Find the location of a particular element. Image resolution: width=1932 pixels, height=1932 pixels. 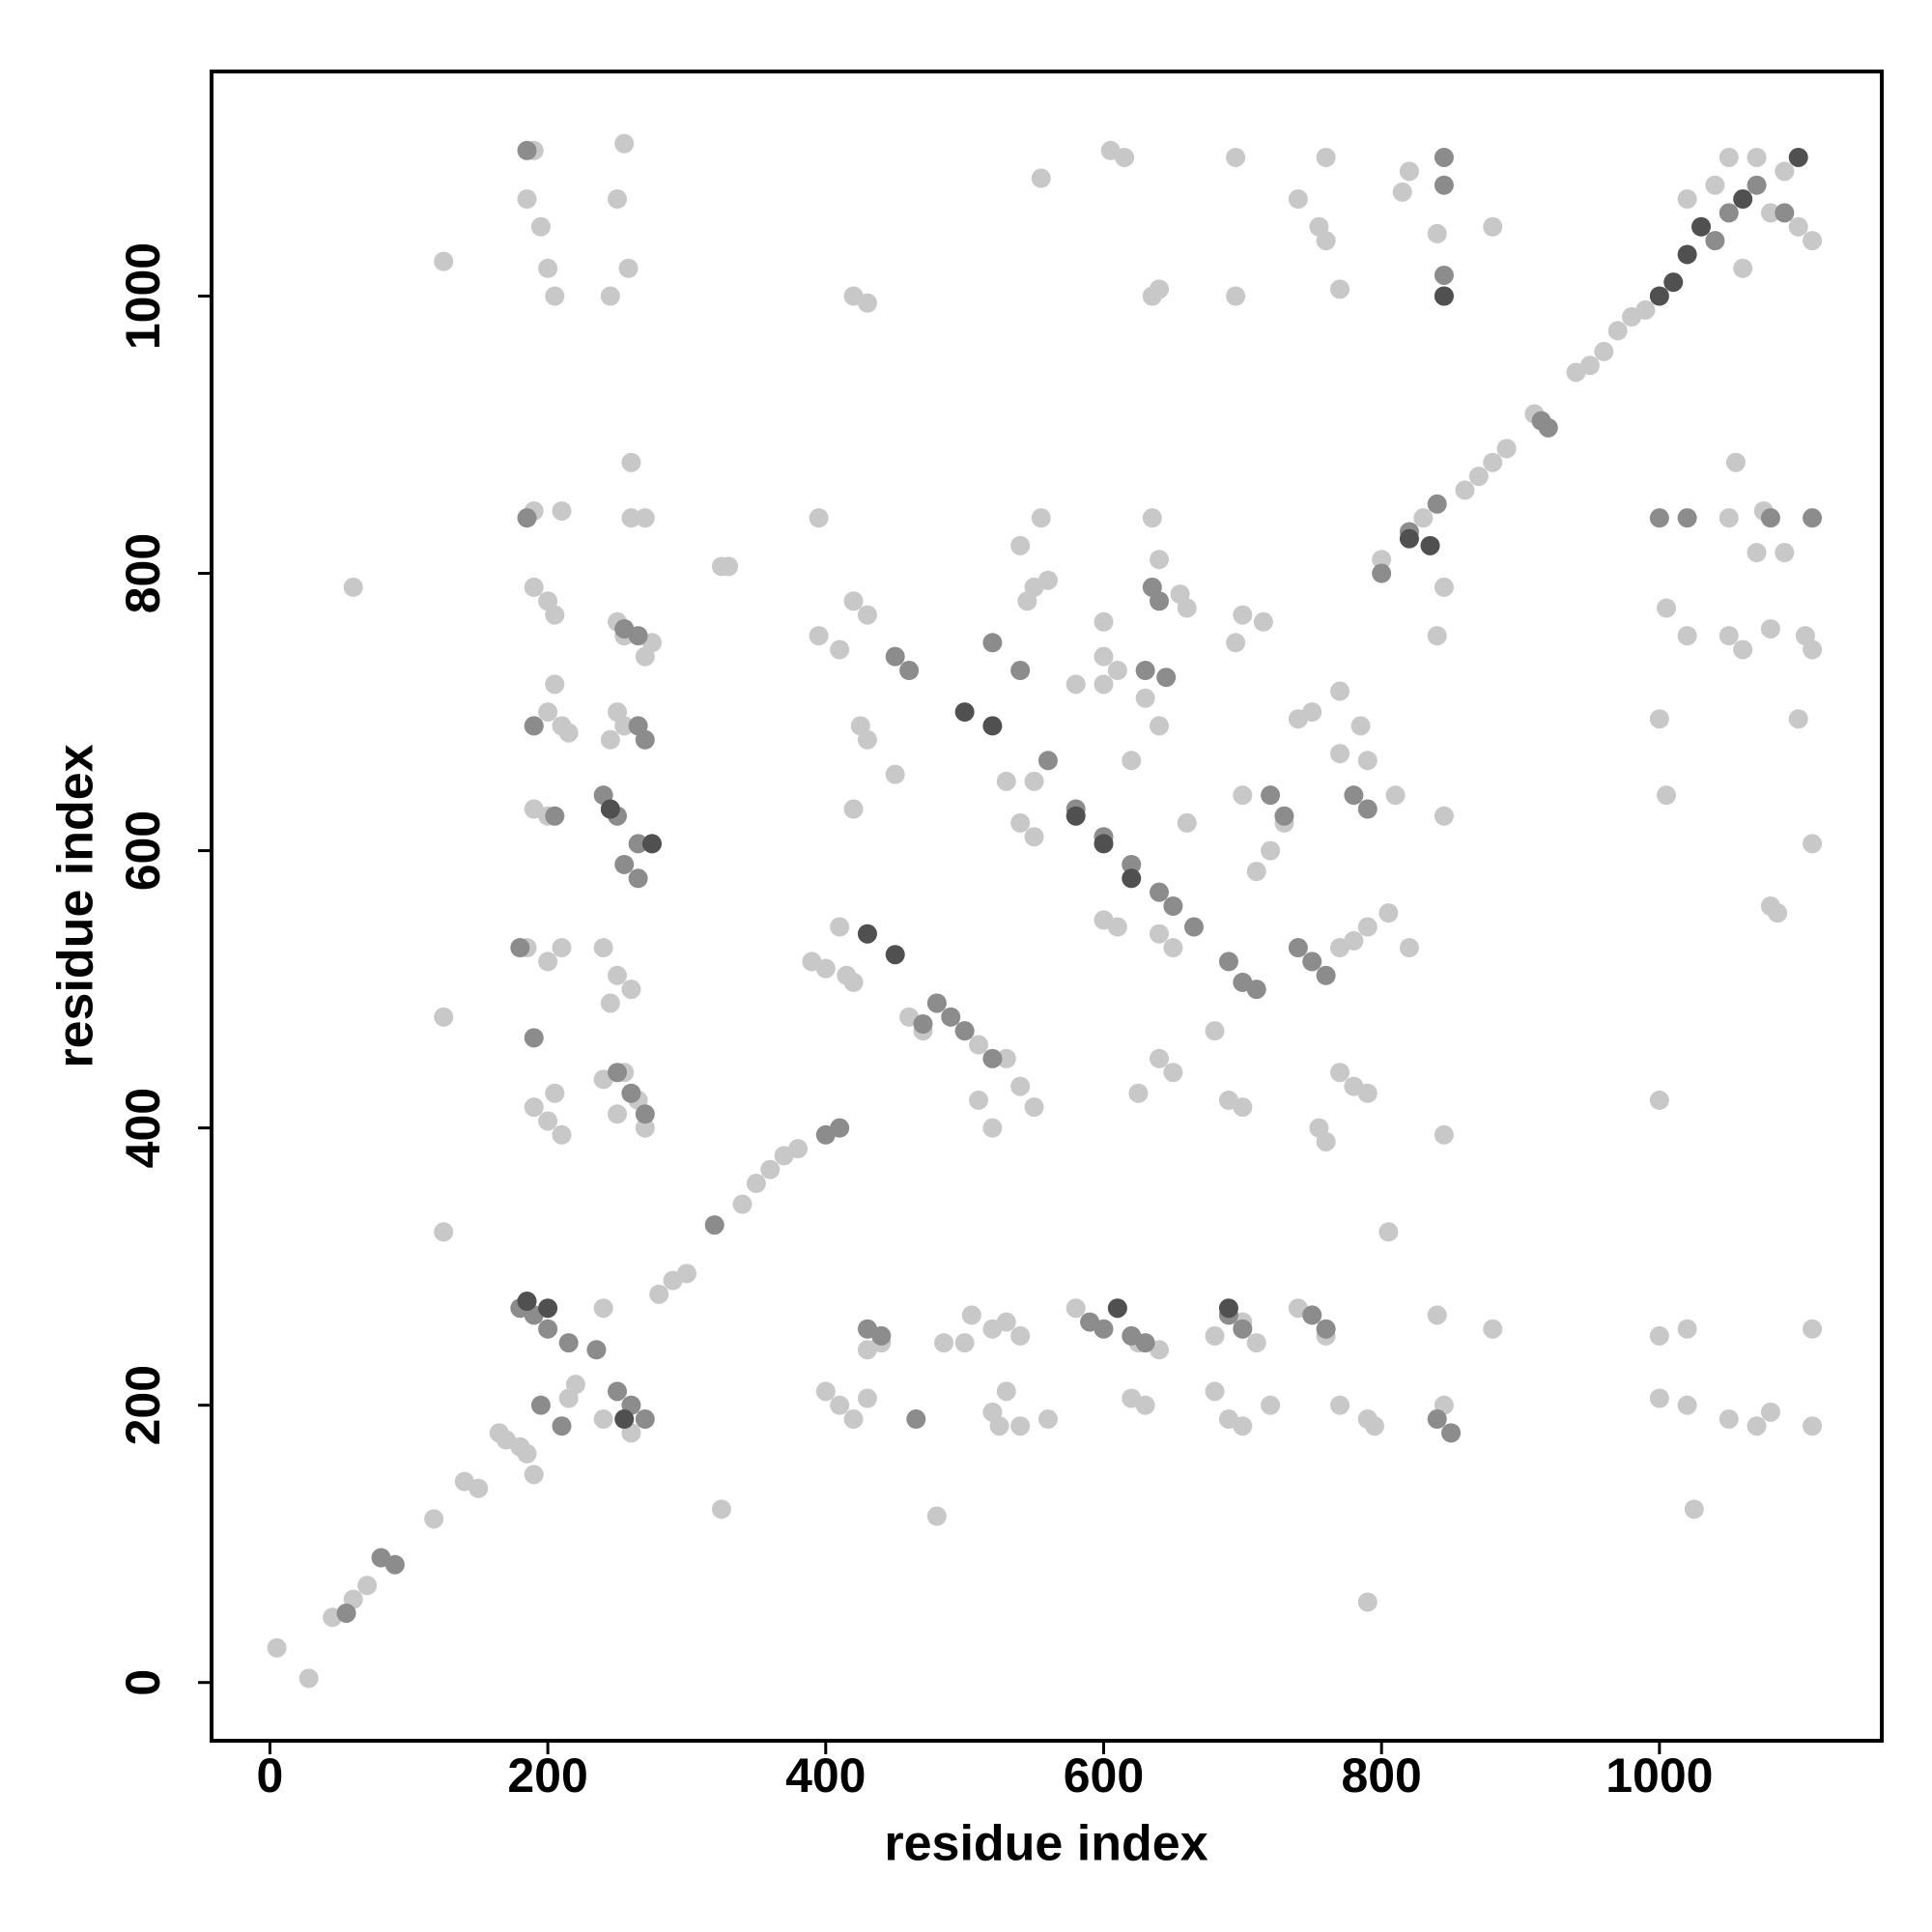

x-tick-label: 600 is located at coordinates (1104, 1775).